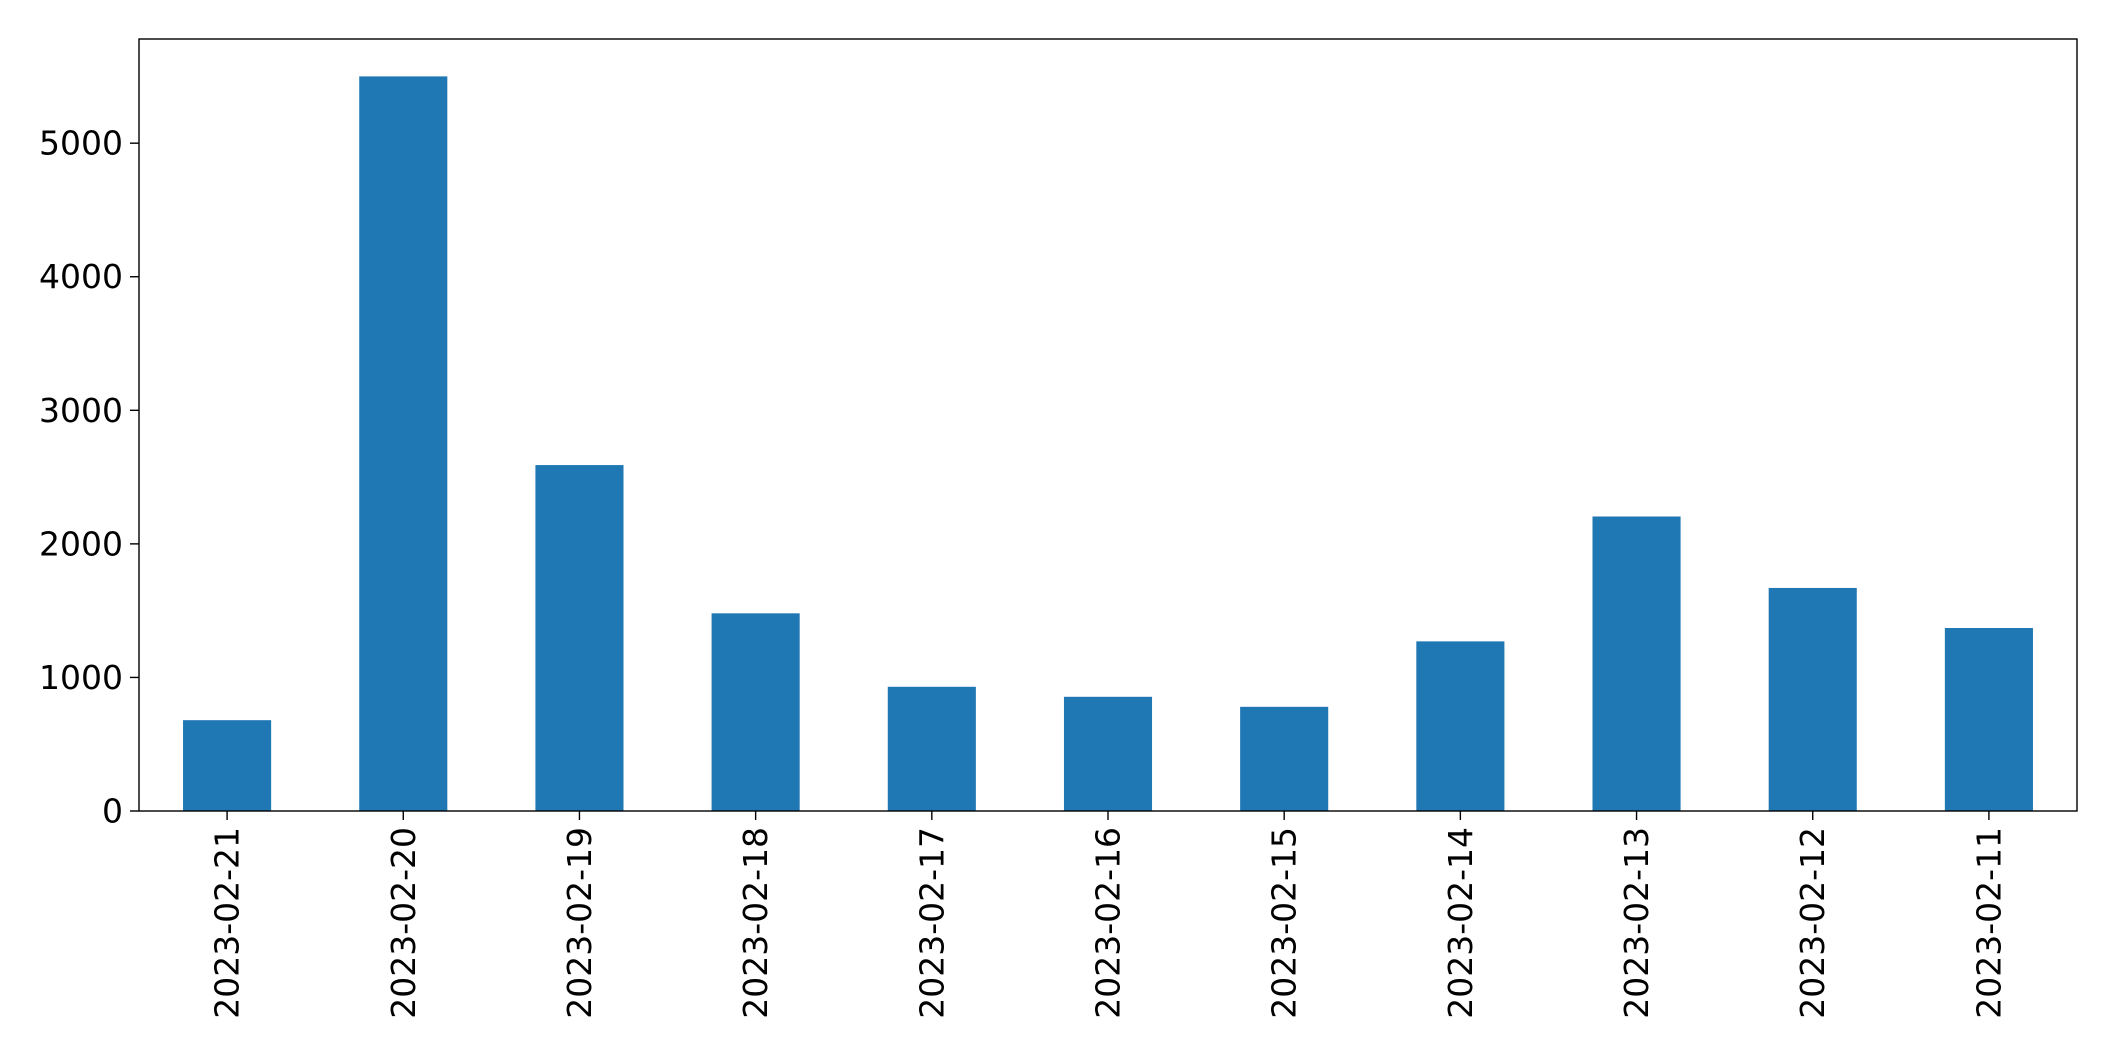  What do you see at coordinates (1988, 923) in the screenshot?
I see `x-tick-label: 2023-02-11` at bounding box center [1988, 923].